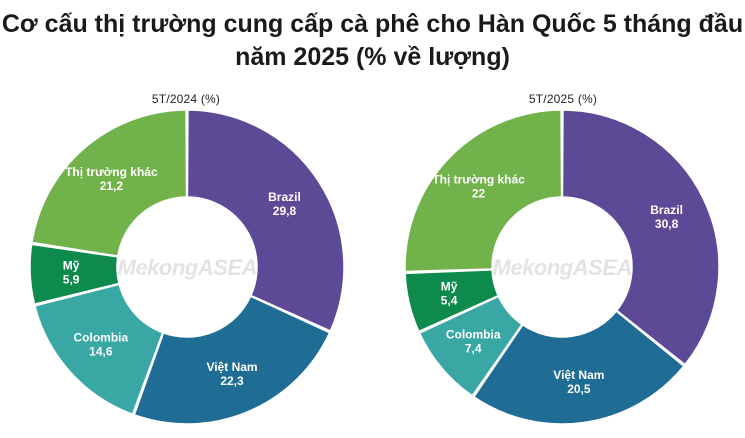 The image size is (745, 438). Describe the element at coordinates (71, 279) in the screenshot. I see `slice-value-2024-my: 5,9` at that location.